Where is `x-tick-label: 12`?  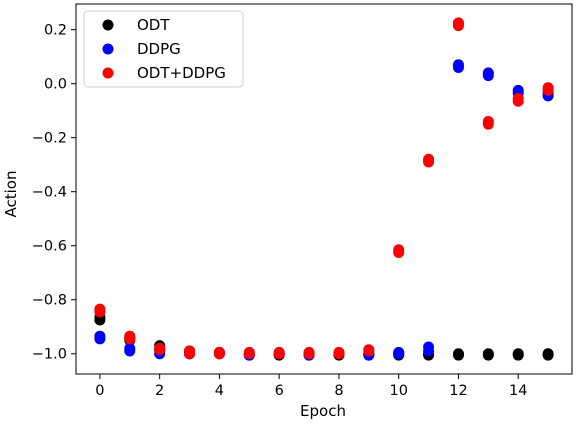 x-tick-label: 12 is located at coordinates (458, 391).